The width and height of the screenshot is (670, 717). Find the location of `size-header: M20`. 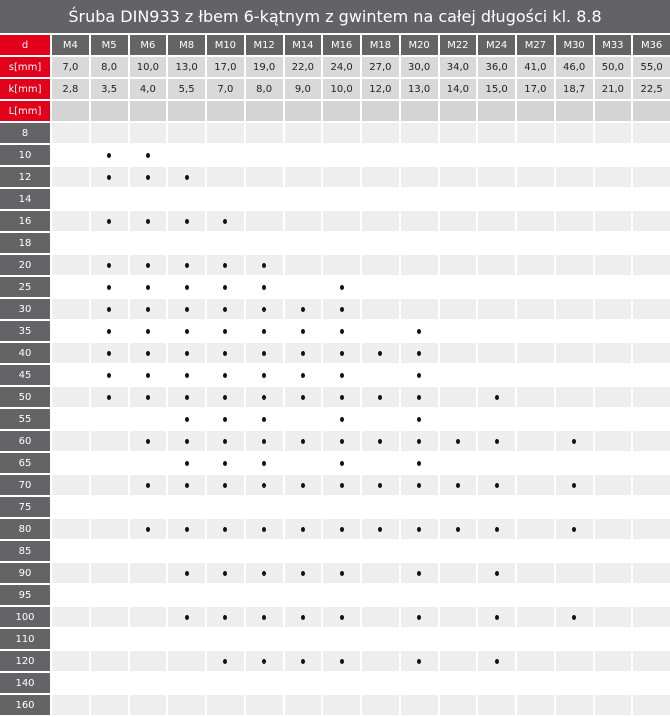

size-header: M20 is located at coordinates (419, 45).